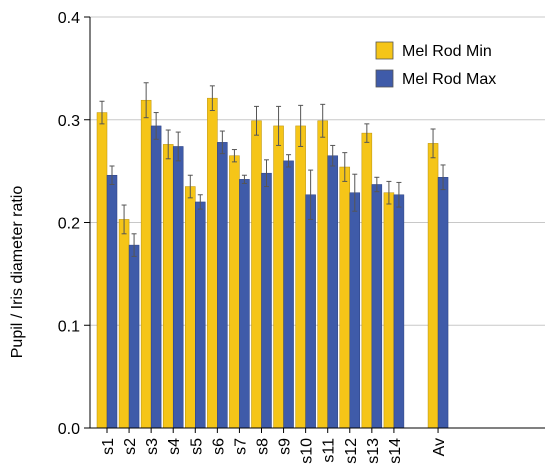 The image size is (545, 472). Describe the element at coordinates (108, 446) in the screenshot. I see `x-tick-label: s1` at that location.